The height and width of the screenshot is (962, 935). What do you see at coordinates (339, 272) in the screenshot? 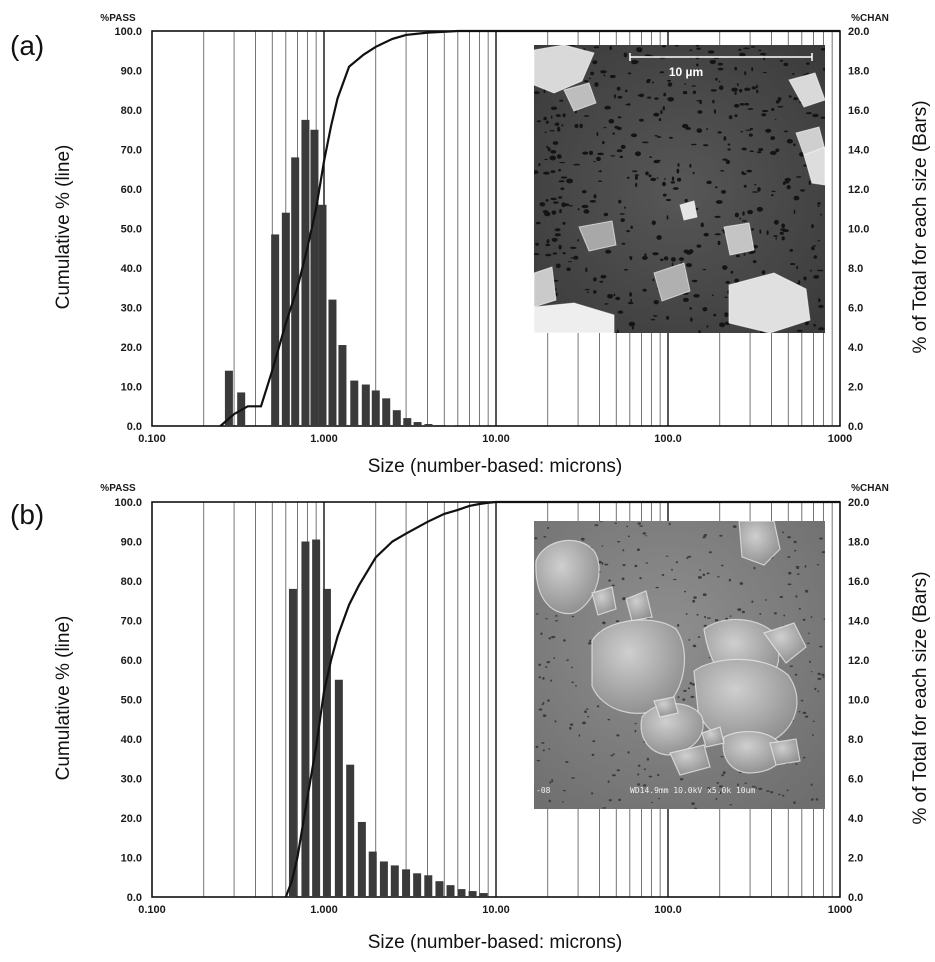
I see `bar-series-a` at bounding box center [339, 272].